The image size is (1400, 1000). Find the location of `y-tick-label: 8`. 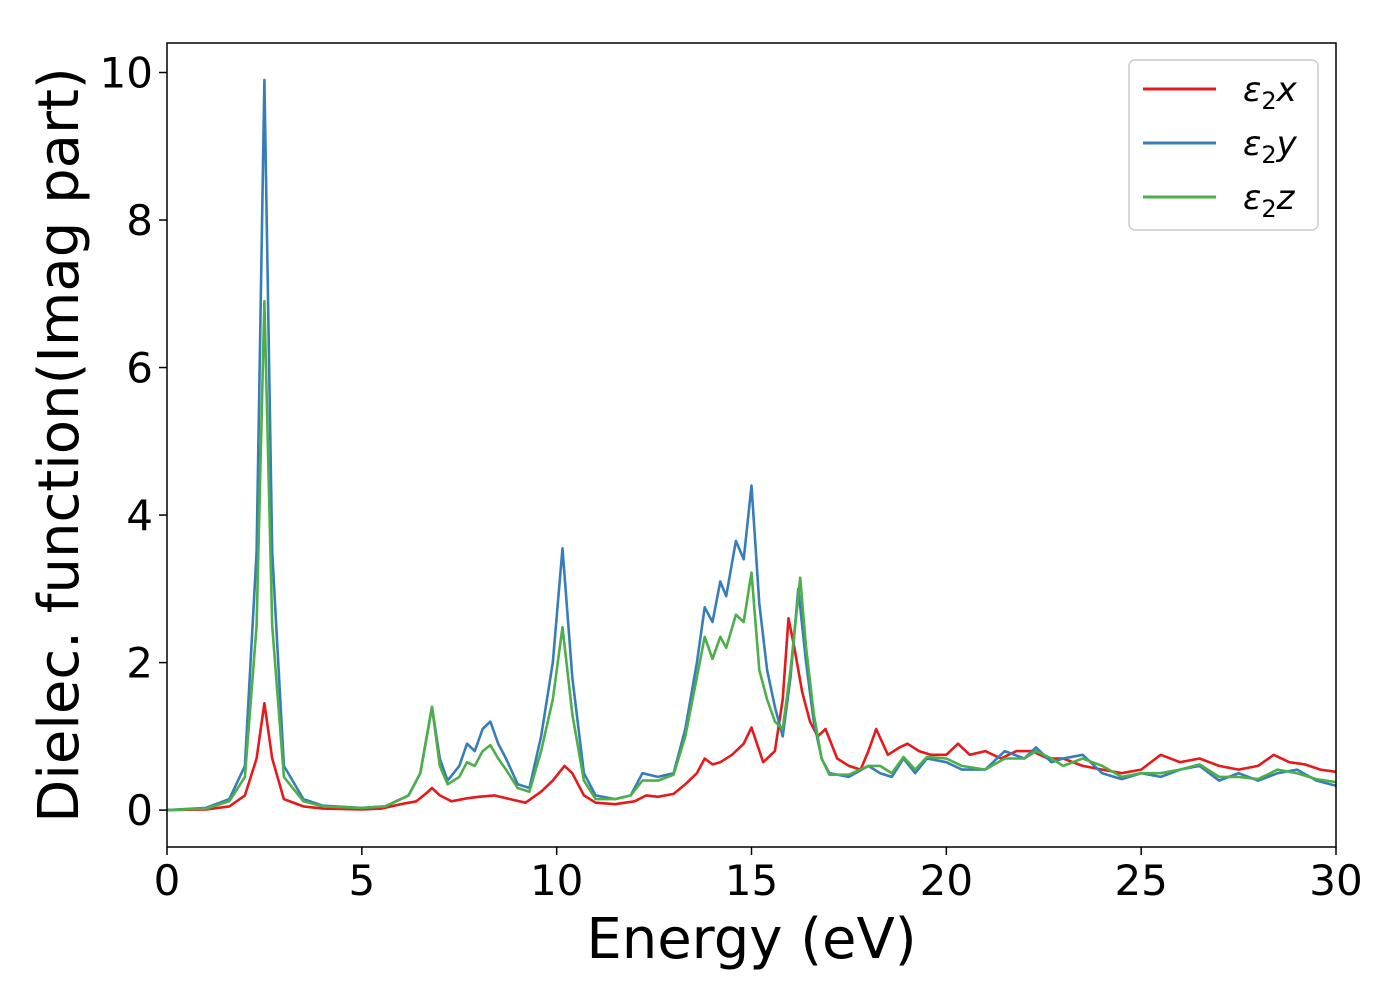

y-tick-label: 8 is located at coordinates (139, 220).